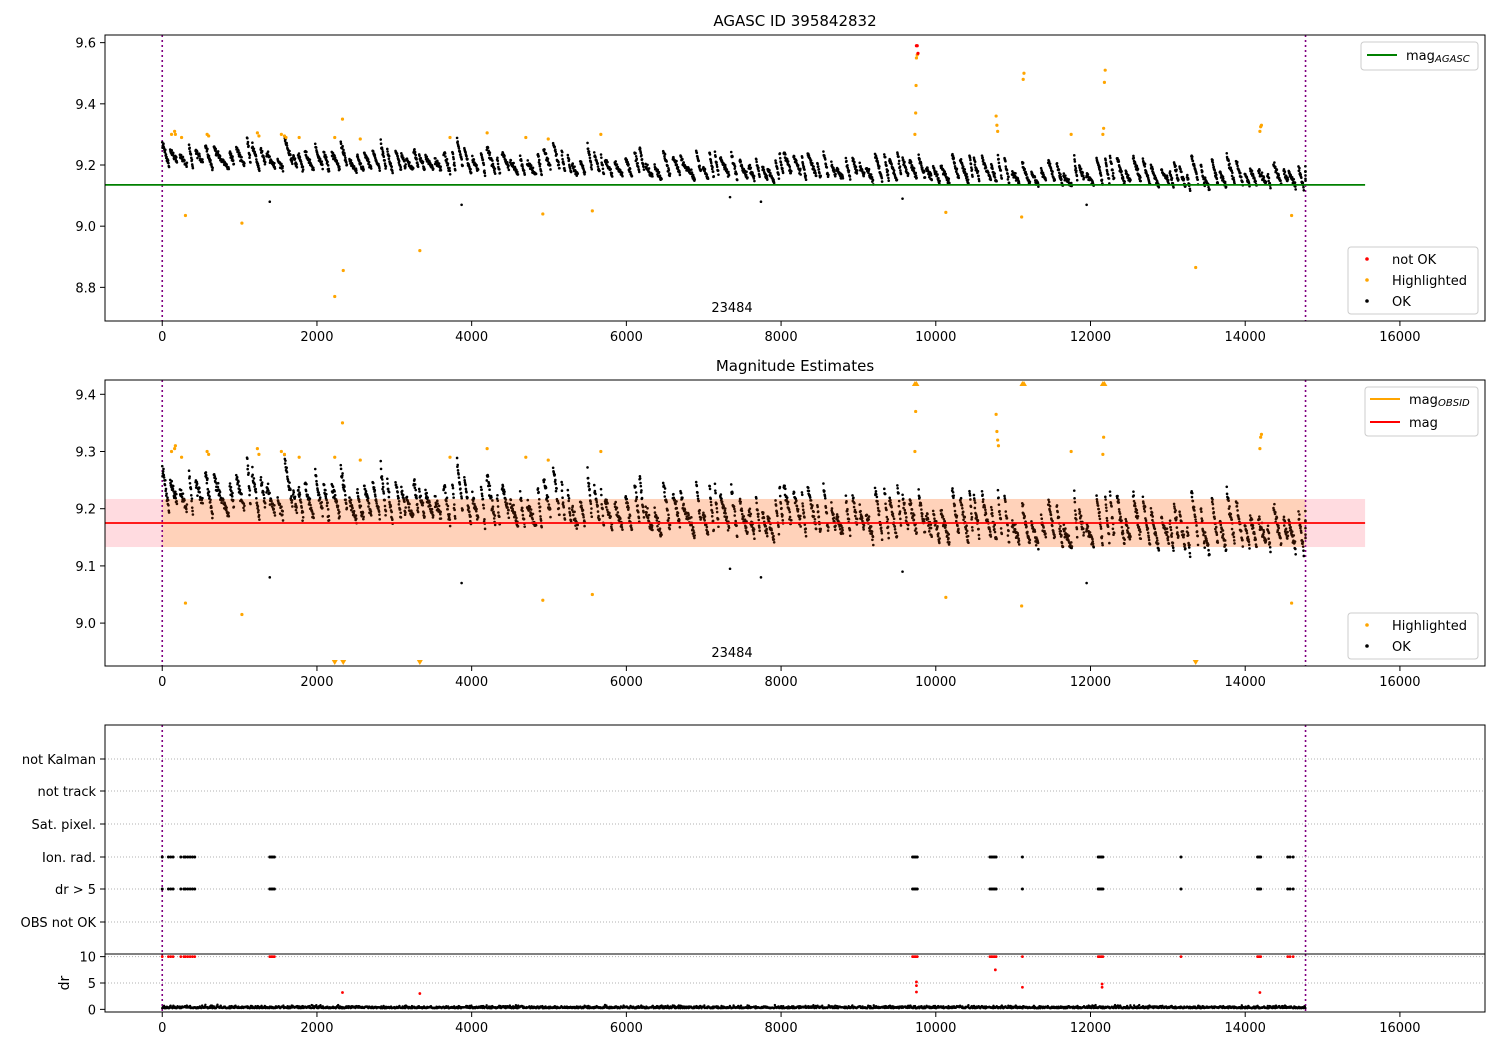  Describe the element at coordinates (281, 134) in the screenshot. I see `highlighted-point` at that location.